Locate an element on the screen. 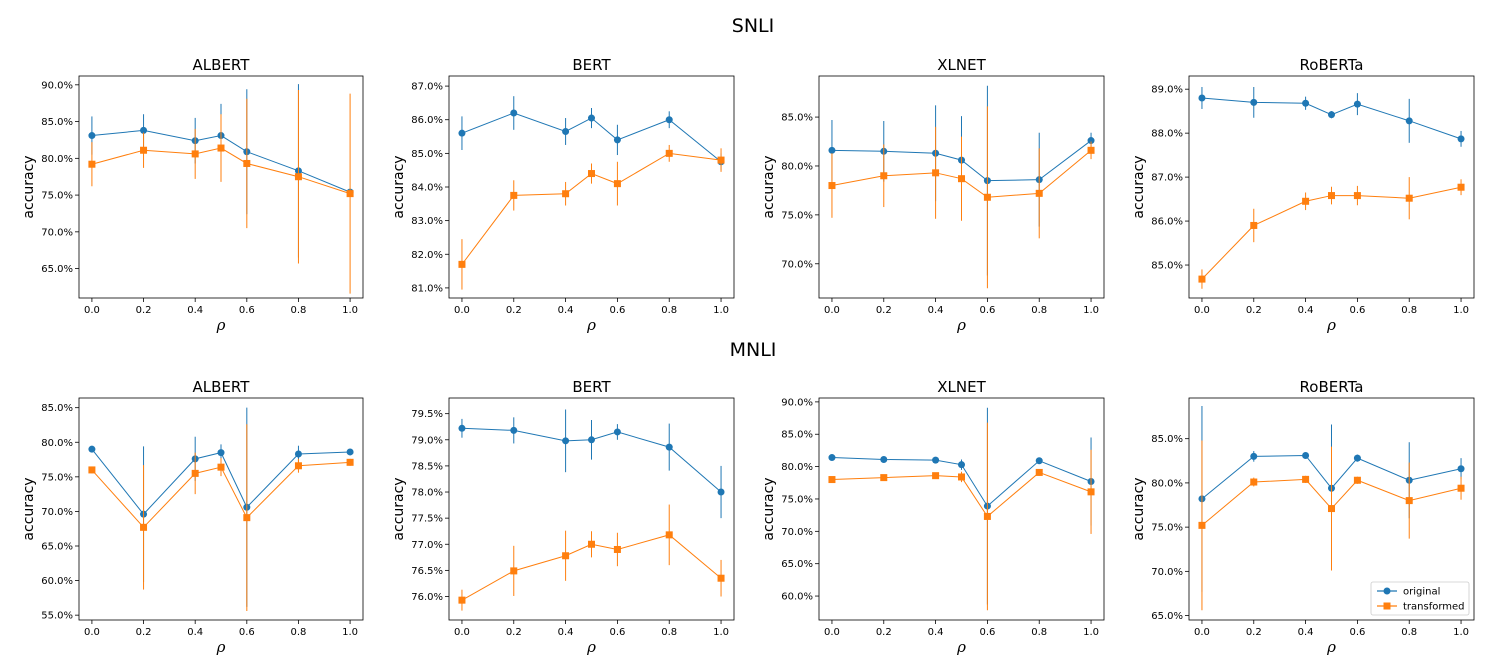 Image resolution: width=1496 pixels, height=672 pixels. y-tick-label: 70.0% is located at coordinates (1167, 572).